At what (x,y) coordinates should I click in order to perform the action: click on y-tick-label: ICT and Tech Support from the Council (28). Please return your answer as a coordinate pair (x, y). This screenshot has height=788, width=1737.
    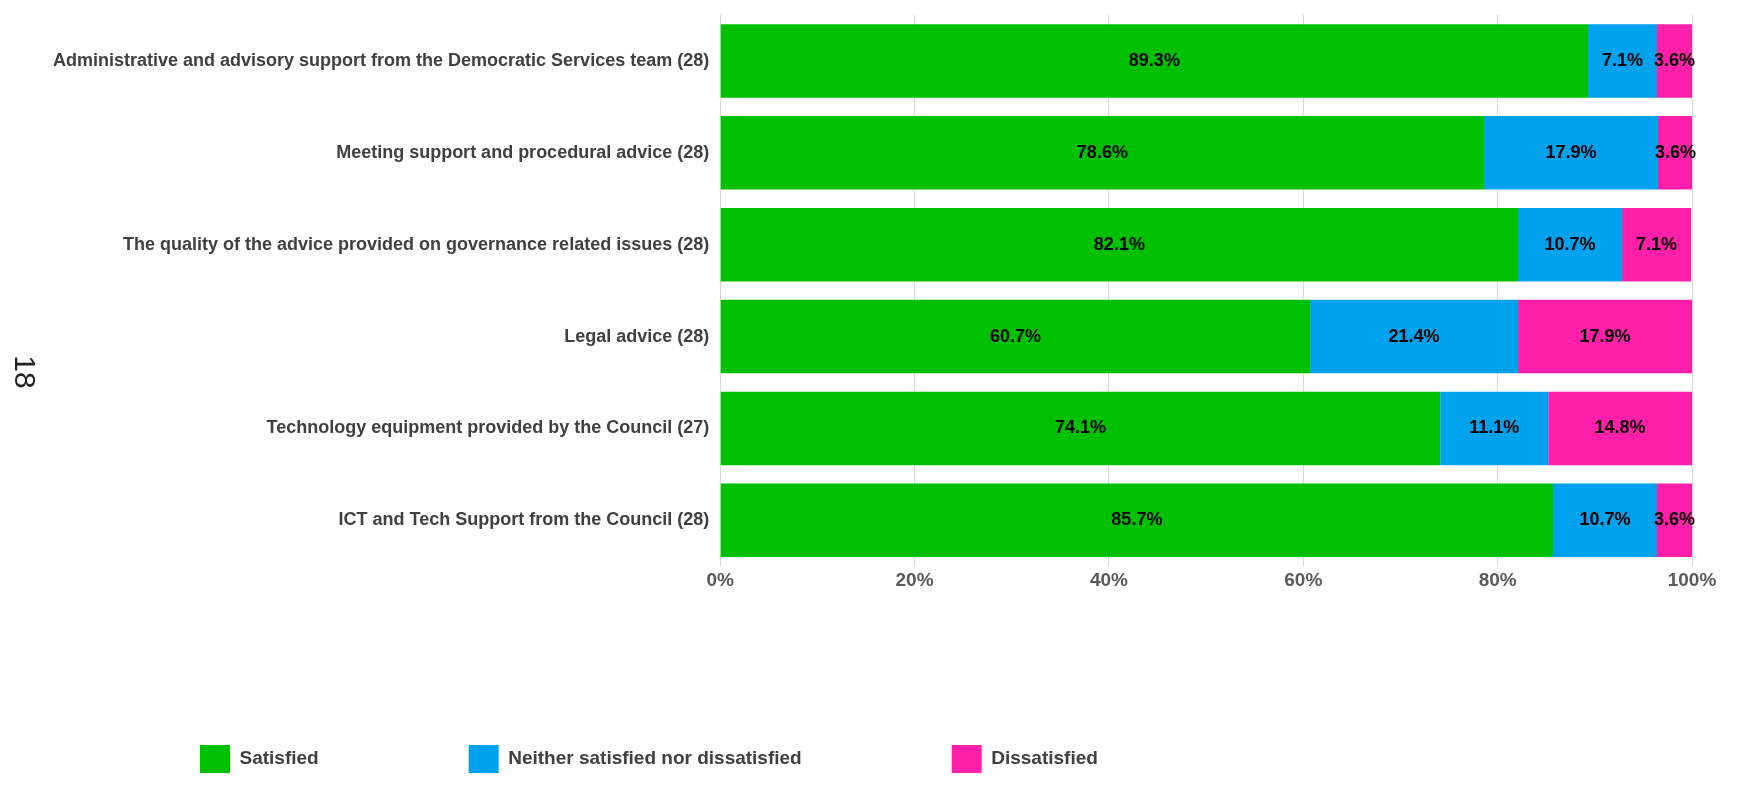
    Looking at the image, I should click on (524, 519).